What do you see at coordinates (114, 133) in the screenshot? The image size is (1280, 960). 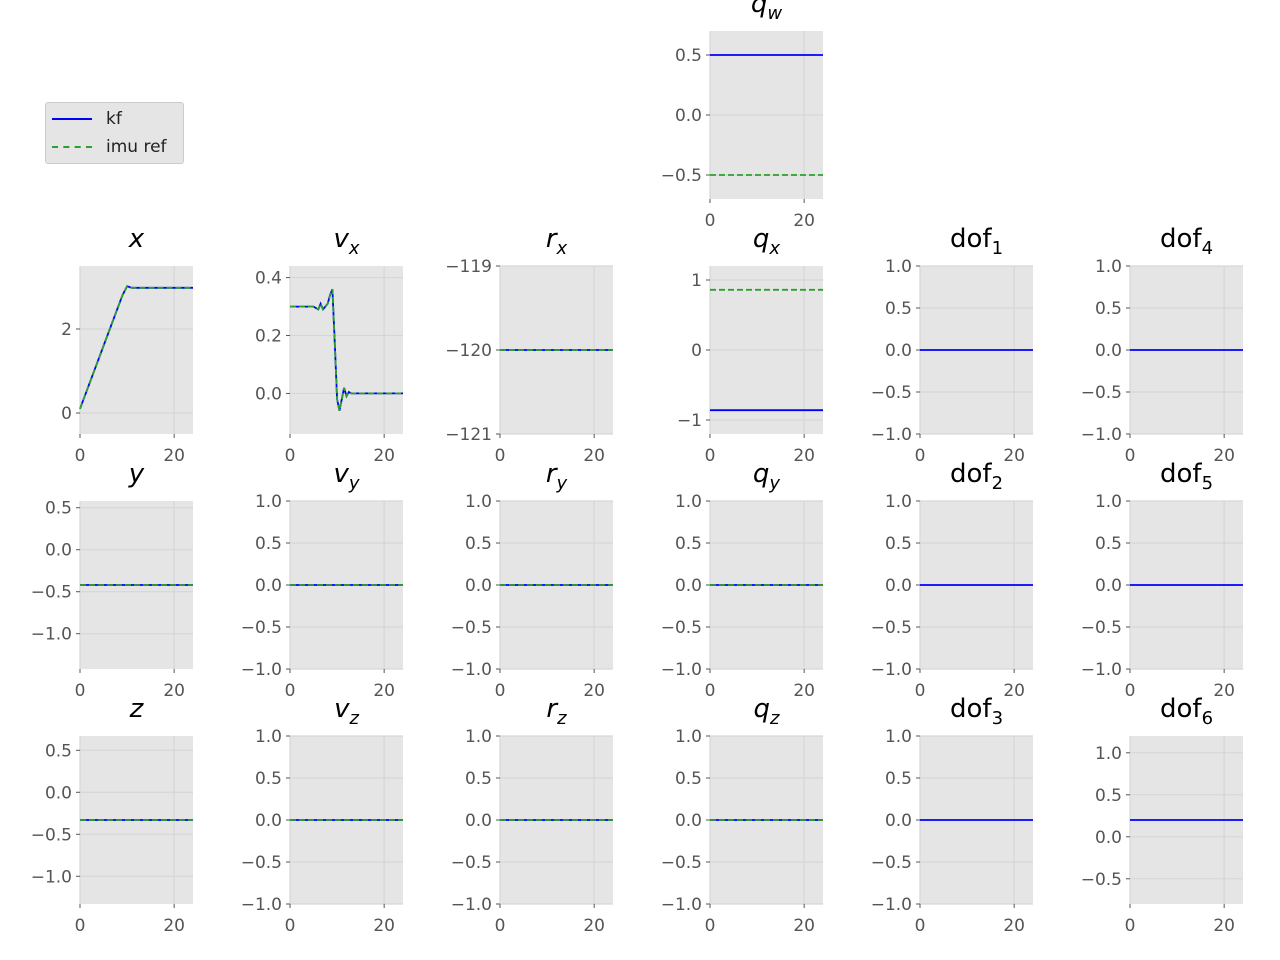 I see `legend: kf imu ref` at bounding box center [114, 133].